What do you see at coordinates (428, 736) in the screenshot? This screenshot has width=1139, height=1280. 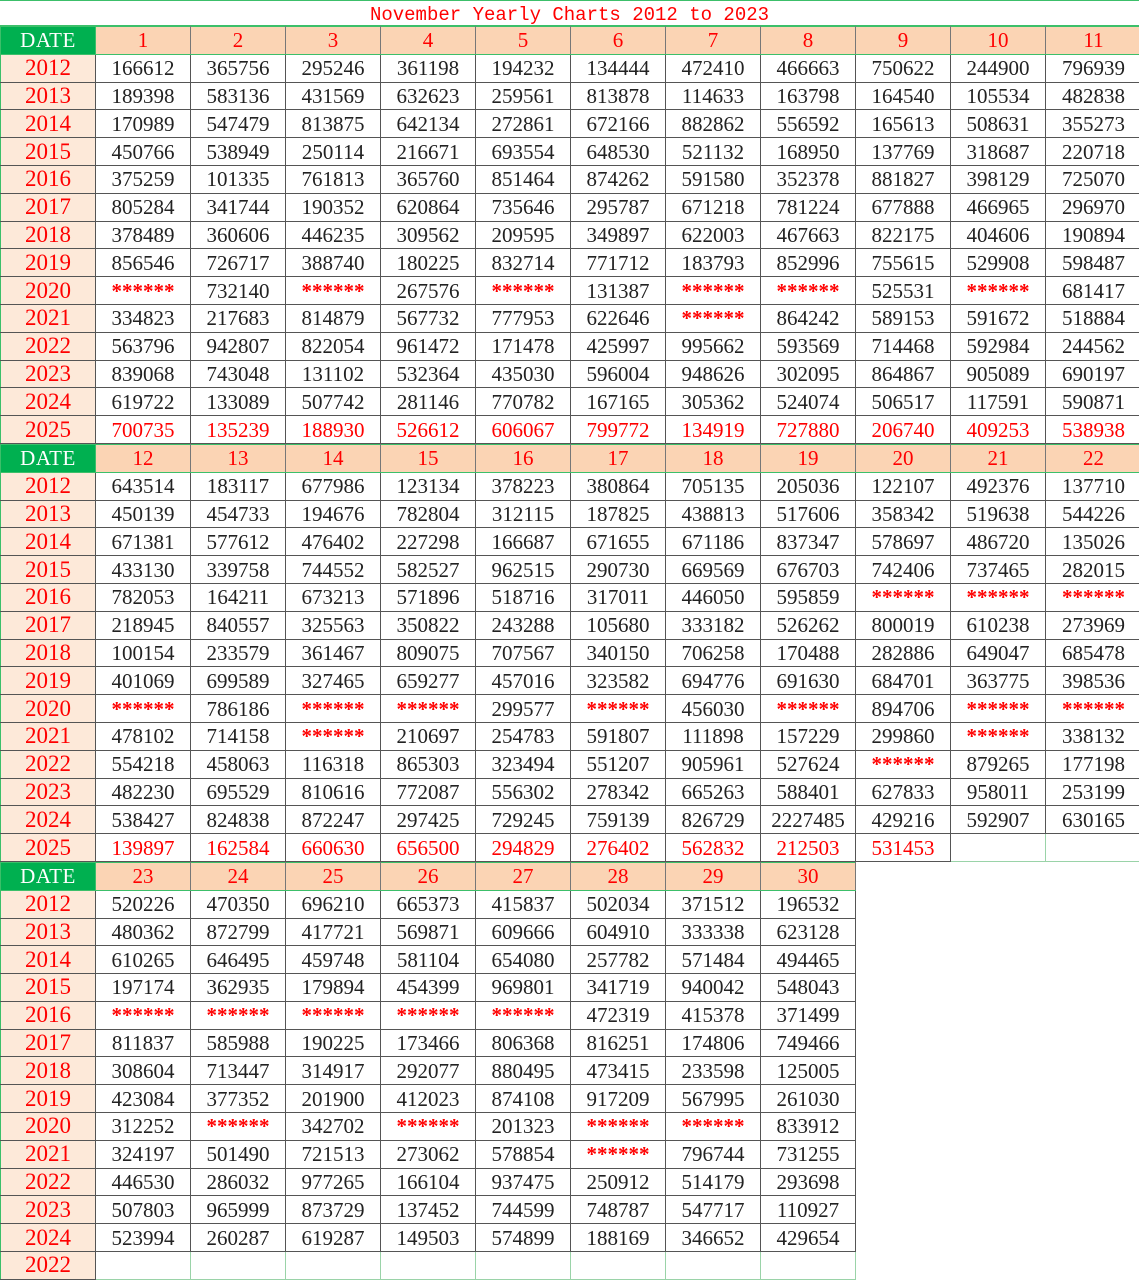 I see `result-cell: 210697` at bounding box center [428, 736].